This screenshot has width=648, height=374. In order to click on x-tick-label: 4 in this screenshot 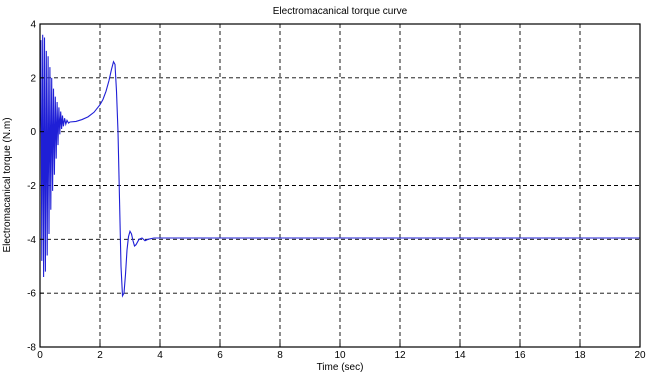, I will do `click(160, 355)`.